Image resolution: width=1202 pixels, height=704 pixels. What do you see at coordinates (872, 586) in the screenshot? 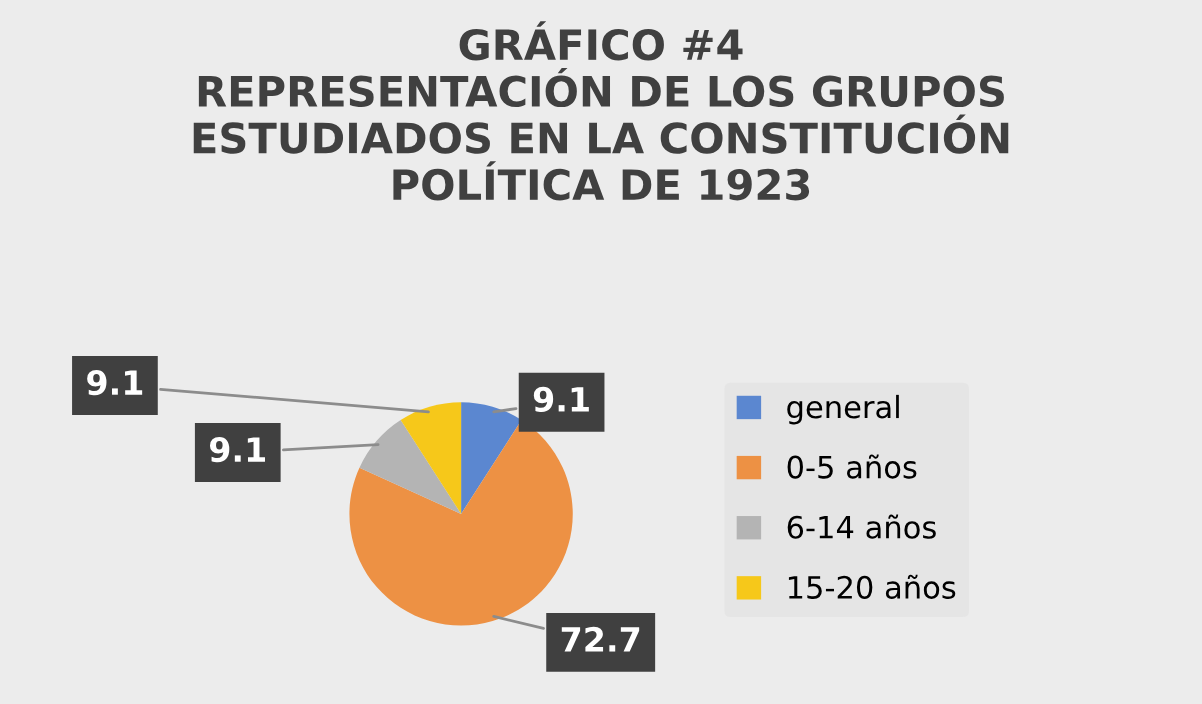
I see `legend-label: 15-20 años` at bounding box center [872, 586].